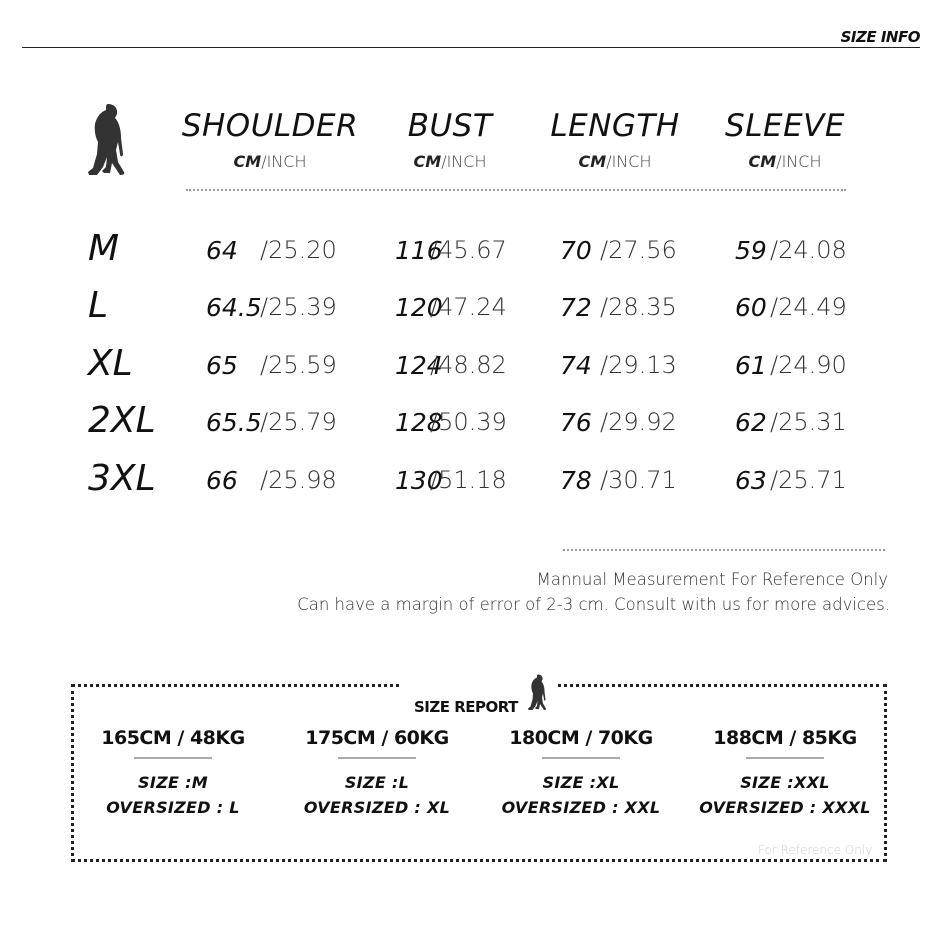 The height and width of the screenshot is (950, 950). Describe the element at coordinates (815, 850) in the screenshot. I see `reference-footnote: For Reference Only` at that location.